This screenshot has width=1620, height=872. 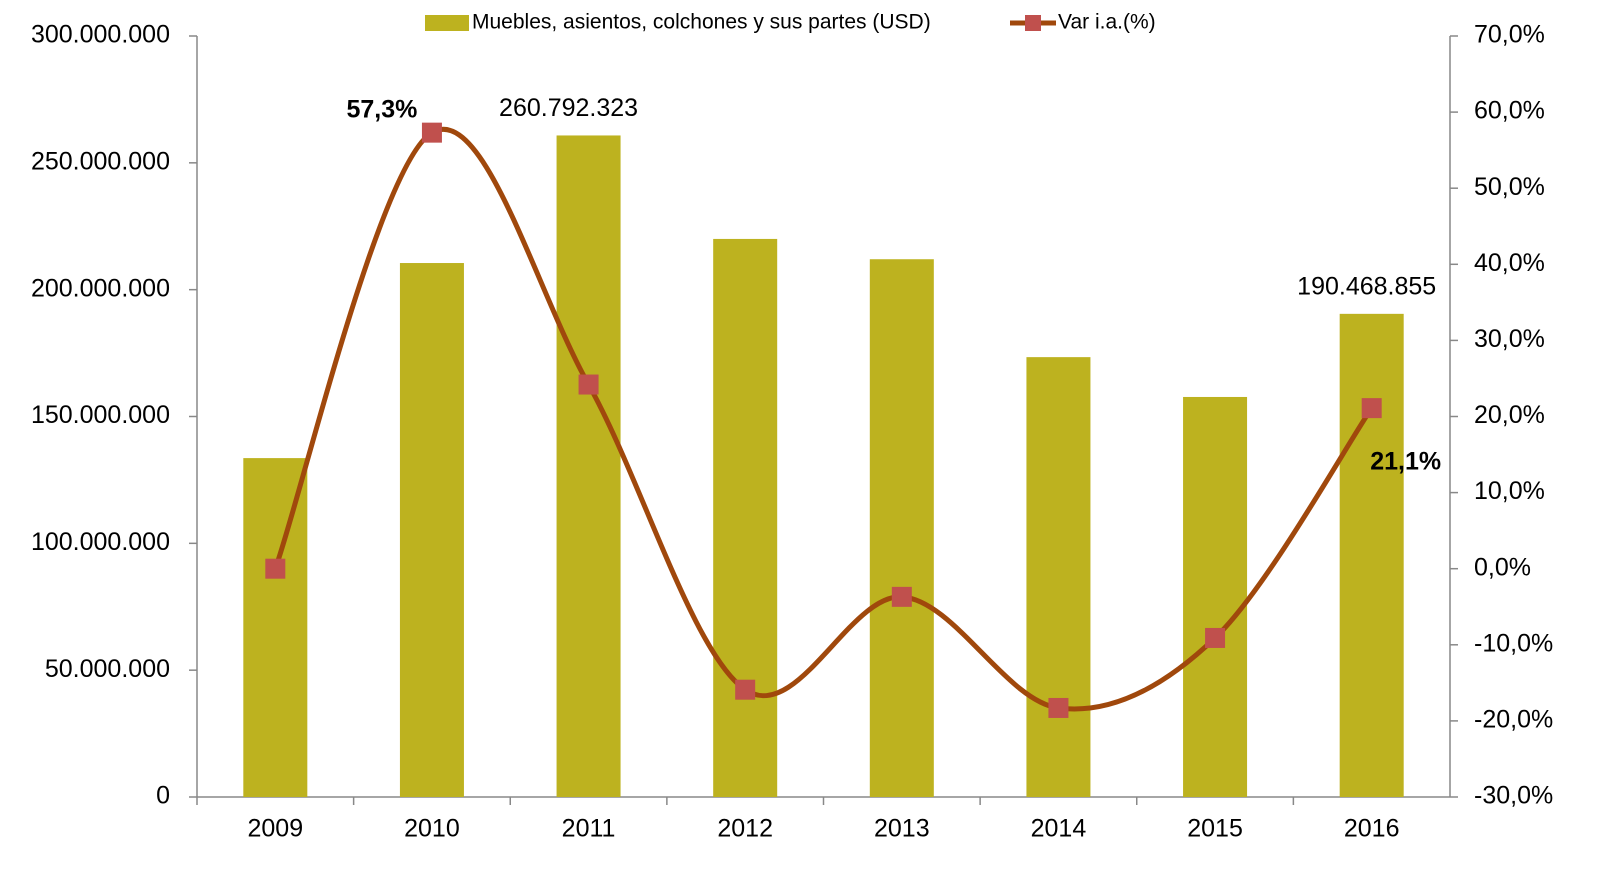 I want to click on y2-tick-label: 30,0%, so click(x=1509, y=339).